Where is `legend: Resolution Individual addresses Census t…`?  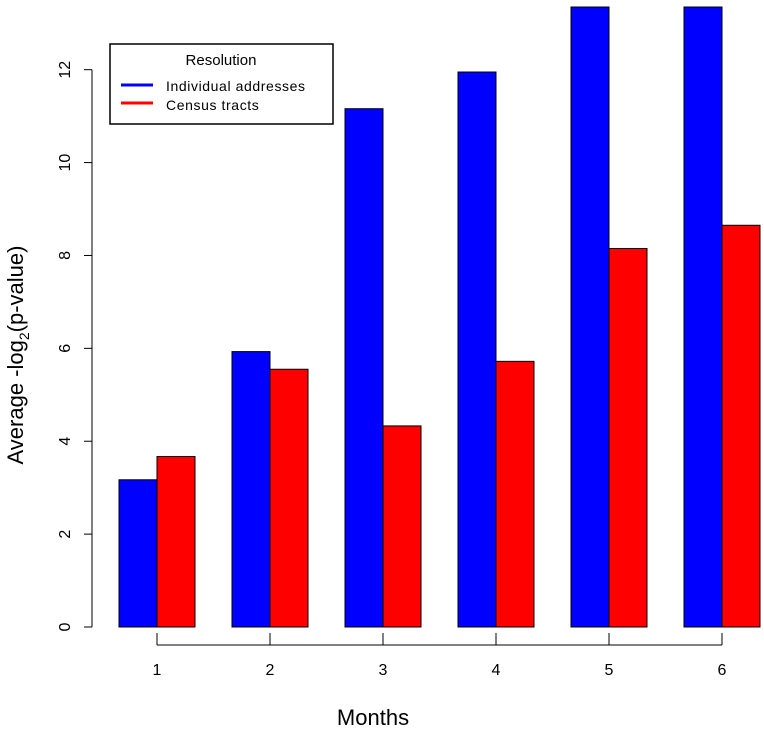
legend: Resolution Individual addresses Census t… is located at coordinates (221, 84).